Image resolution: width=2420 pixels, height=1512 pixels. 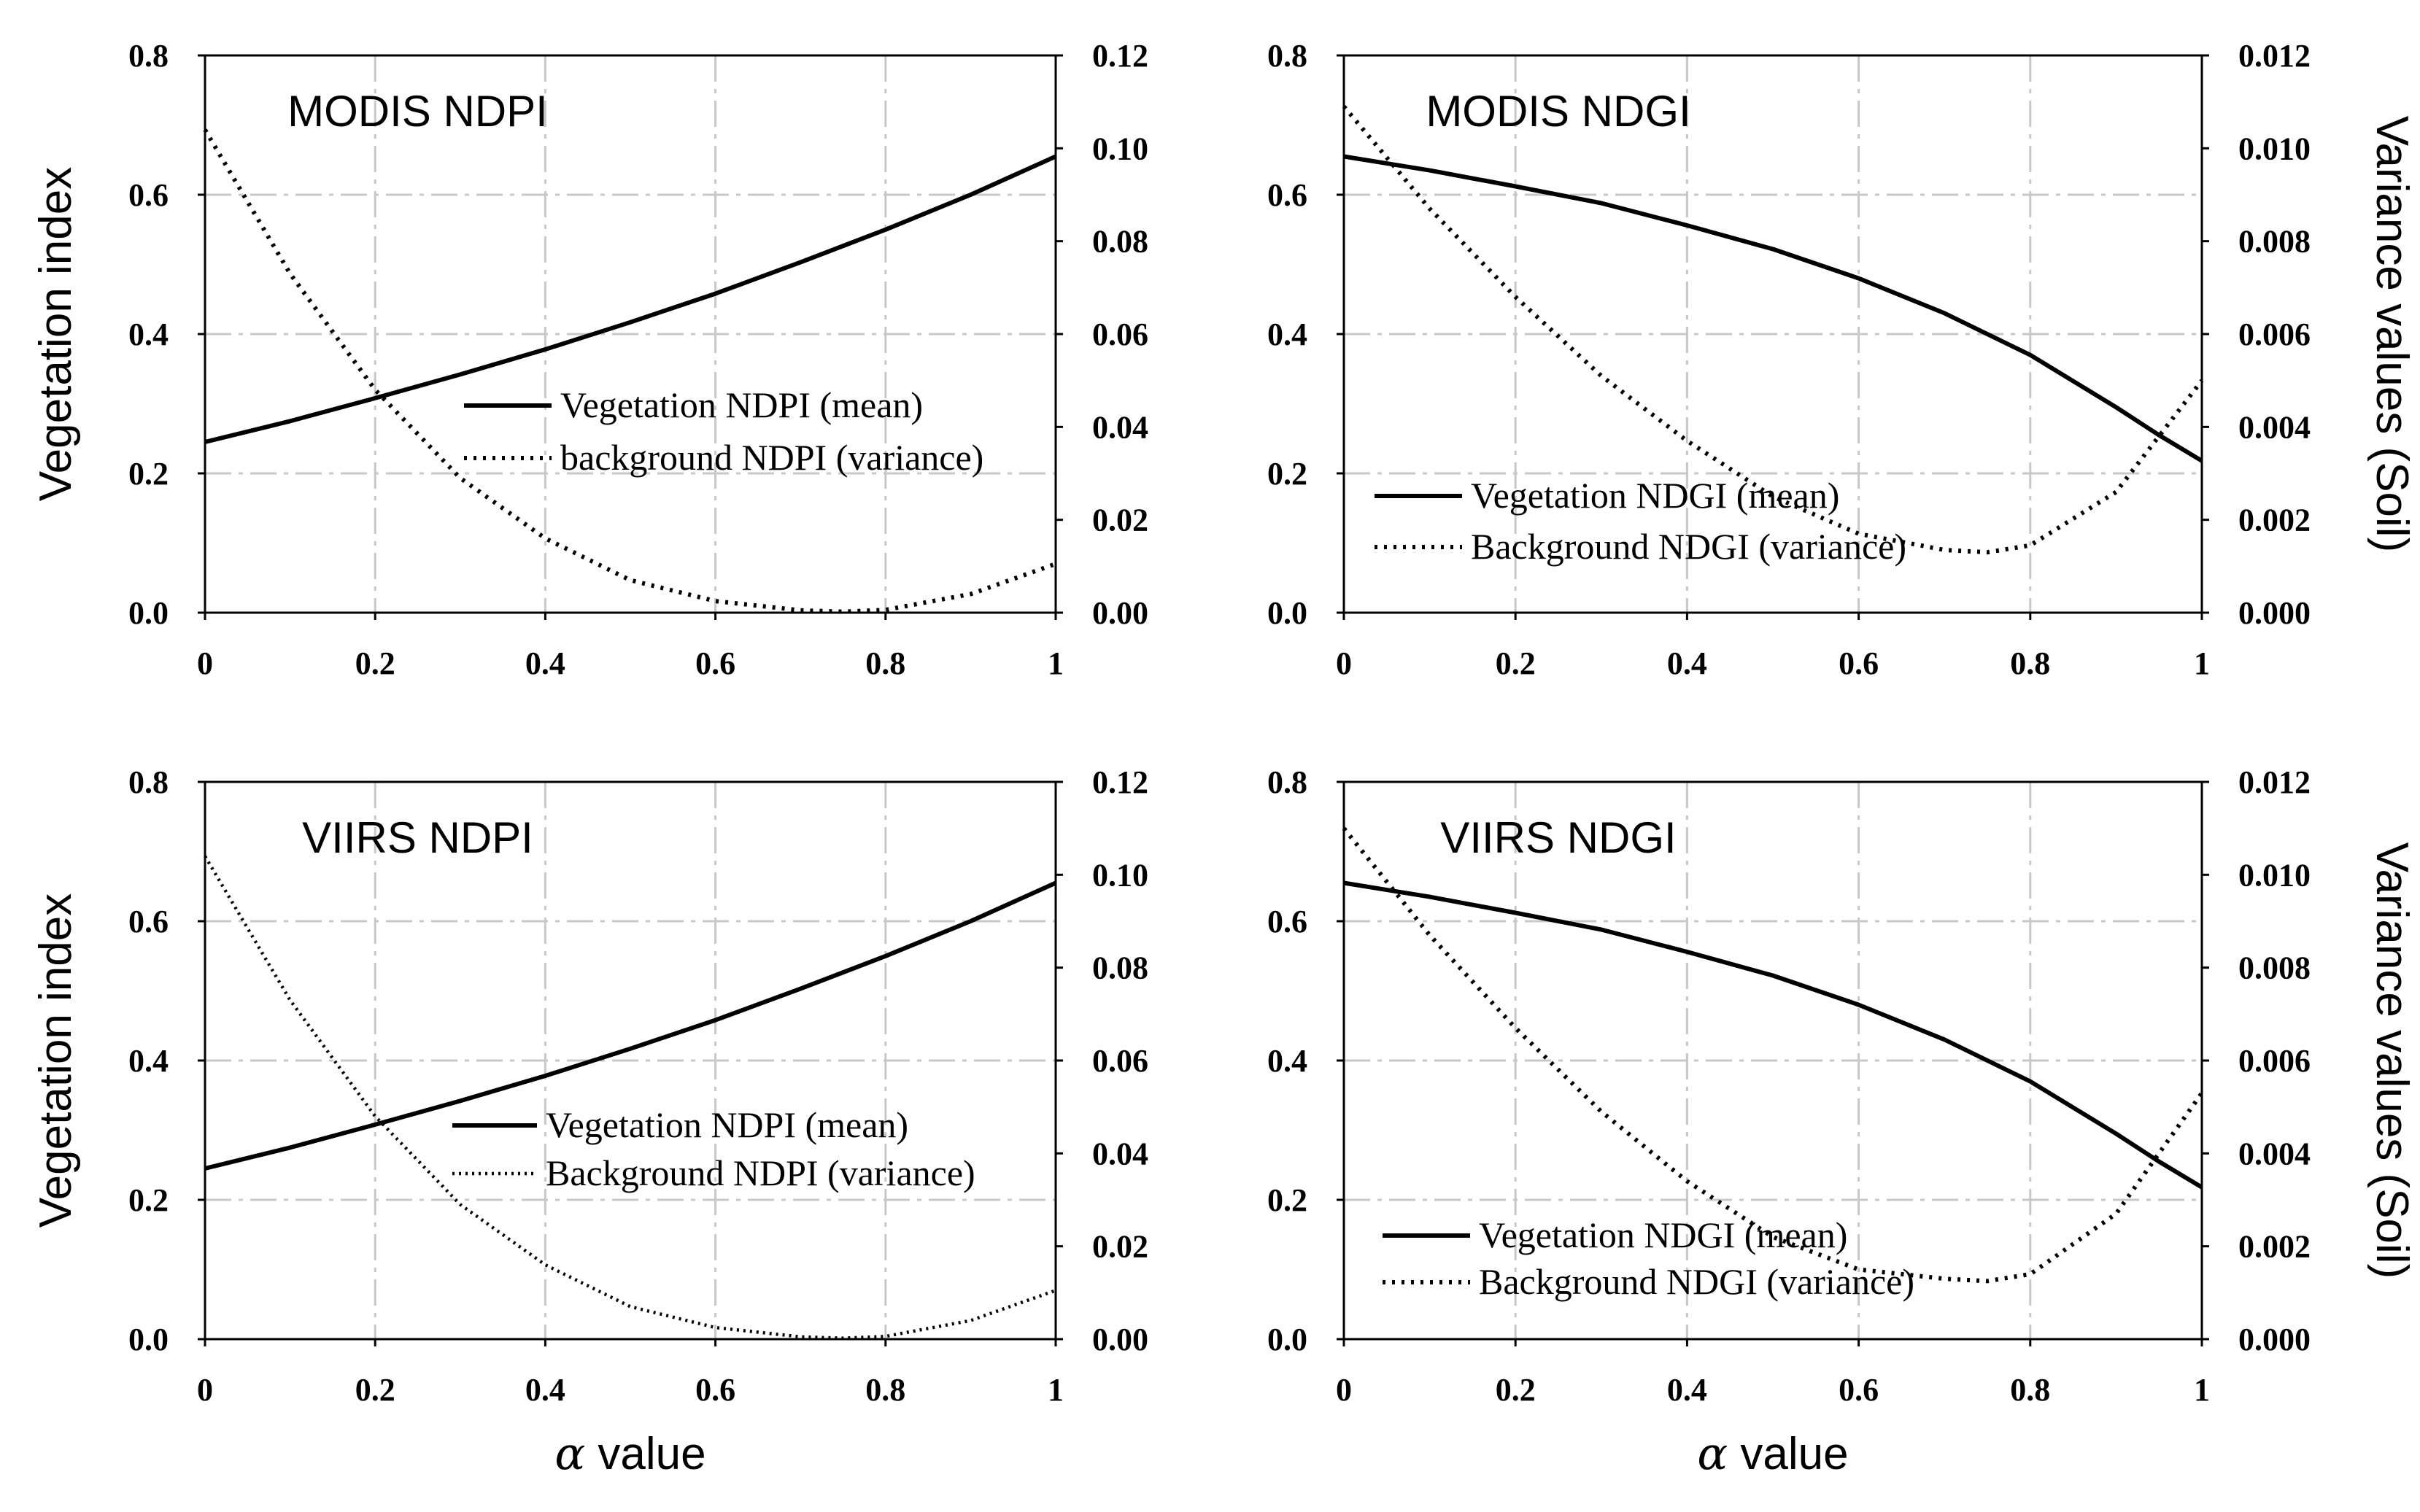 I want to click on panel-title: VIIRS NDPI, so click(x=417, y=837).